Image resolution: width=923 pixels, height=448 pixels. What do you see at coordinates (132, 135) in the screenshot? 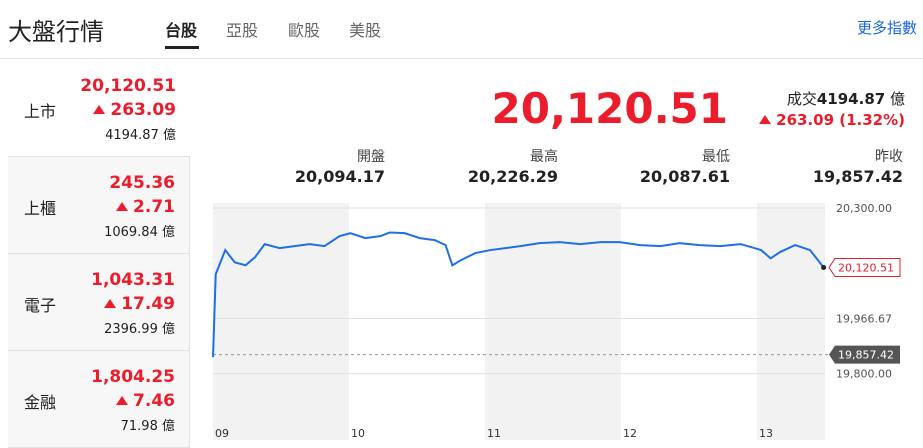
I see `market-volume: 4194.87` at bounding box center [132, 135].